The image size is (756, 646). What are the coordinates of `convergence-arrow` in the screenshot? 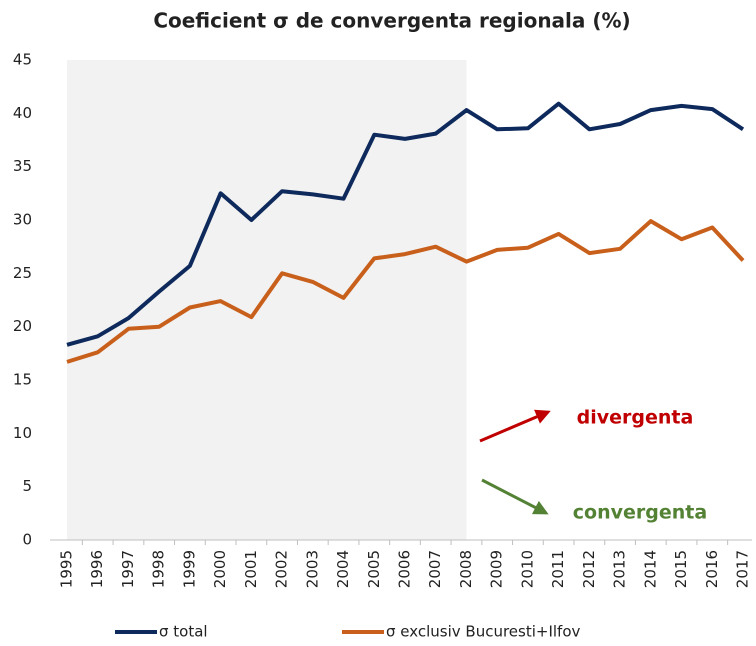 It's located at (515, 496).